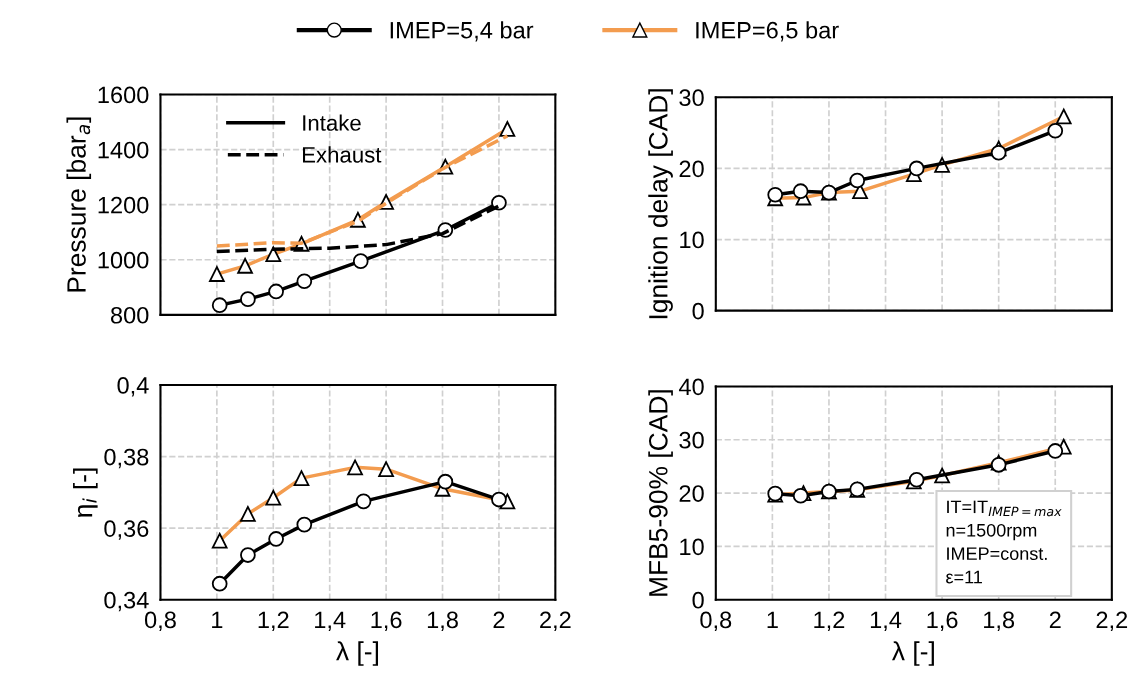 The height and width of the screenshot is (695, 1138). I want to click on legend-label: Exhaust, so click(342, 154).